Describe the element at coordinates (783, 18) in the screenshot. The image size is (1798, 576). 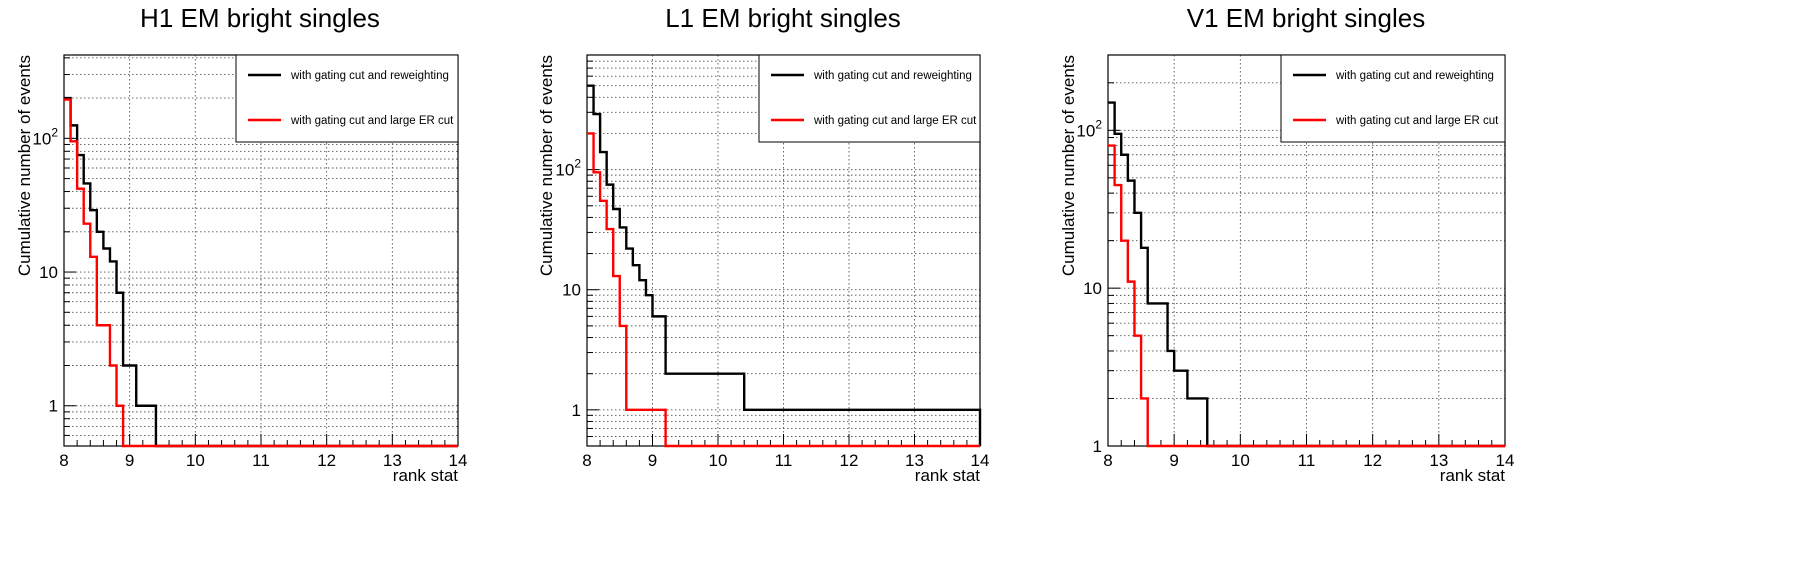
I see `chart-title: L1 EM bright singles` at that location.